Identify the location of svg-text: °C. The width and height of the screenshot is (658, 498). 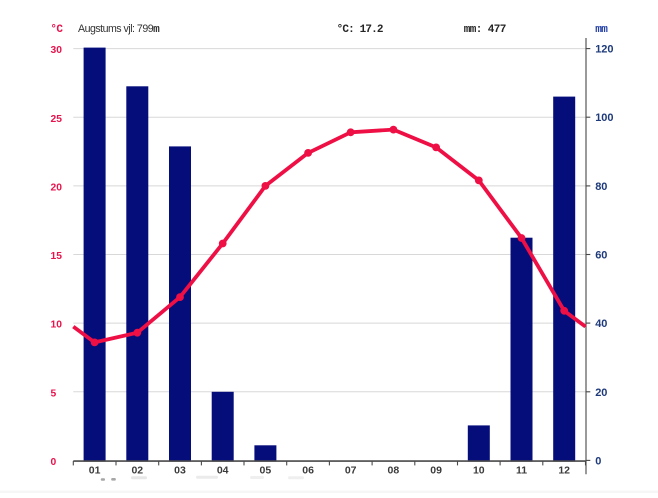
(56, 30).